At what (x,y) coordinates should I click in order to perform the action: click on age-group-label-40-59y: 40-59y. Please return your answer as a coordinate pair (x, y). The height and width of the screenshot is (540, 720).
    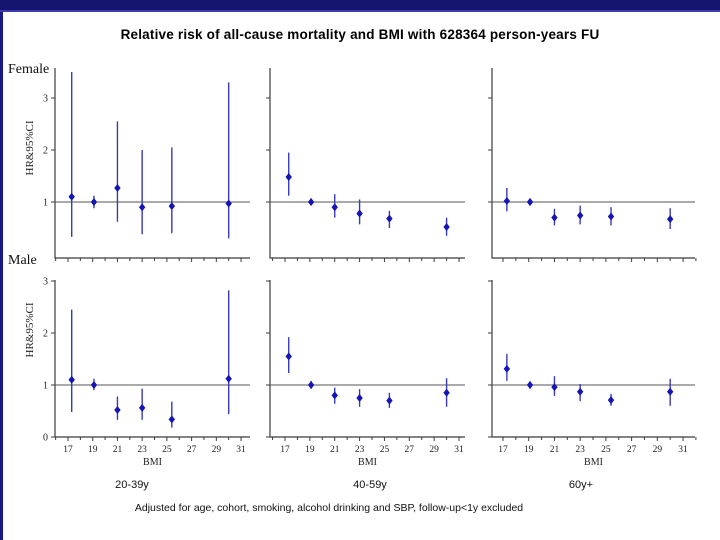
    Looking at the image, I should click on (370, 485).